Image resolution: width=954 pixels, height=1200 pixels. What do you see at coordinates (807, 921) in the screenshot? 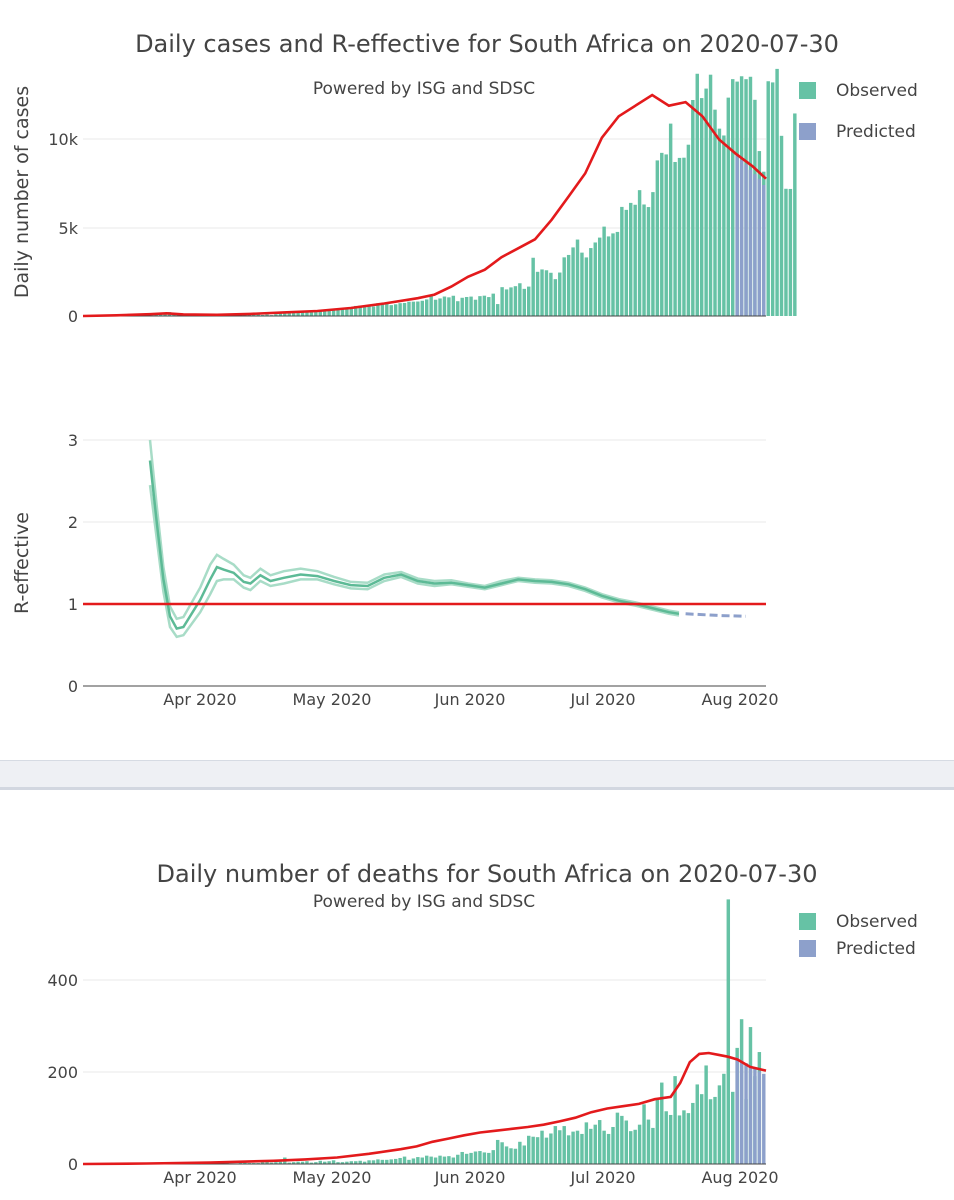
I see `deaths-legend-observed-swatch` at bounding box center [807, 921].